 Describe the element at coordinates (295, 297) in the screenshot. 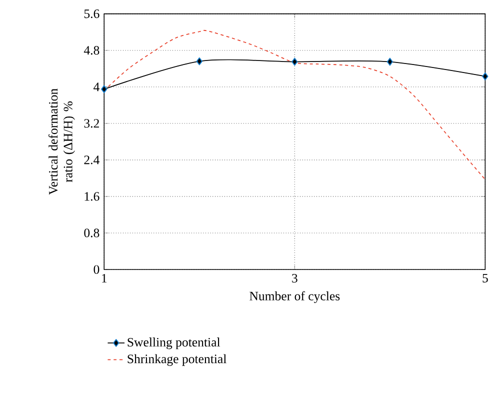

I see `x-axis-title: Number of cycles` at that location.